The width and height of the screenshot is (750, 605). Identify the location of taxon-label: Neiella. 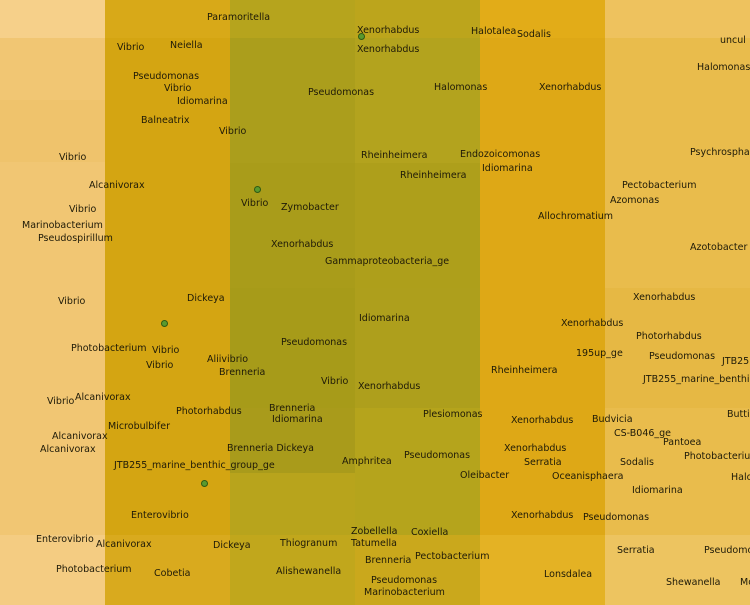
(186, 45).